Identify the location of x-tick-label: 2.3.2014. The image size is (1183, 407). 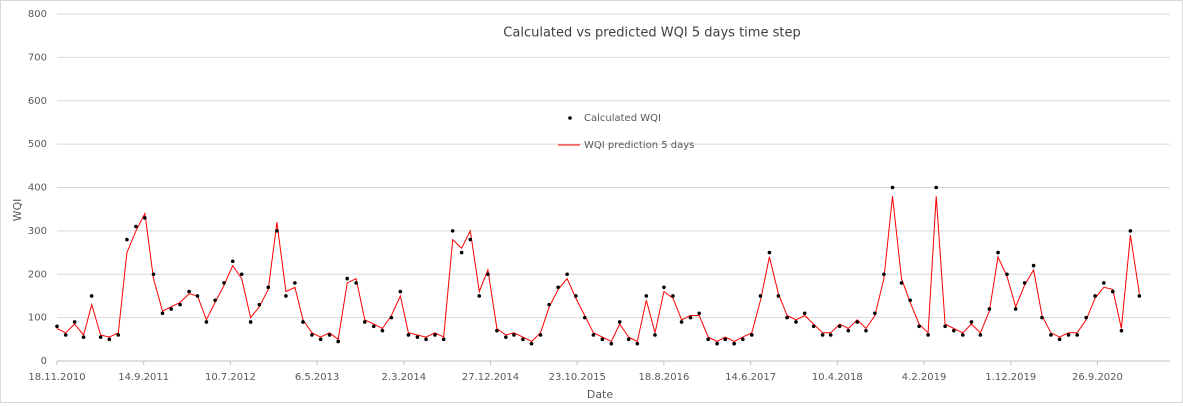
(404, 377).